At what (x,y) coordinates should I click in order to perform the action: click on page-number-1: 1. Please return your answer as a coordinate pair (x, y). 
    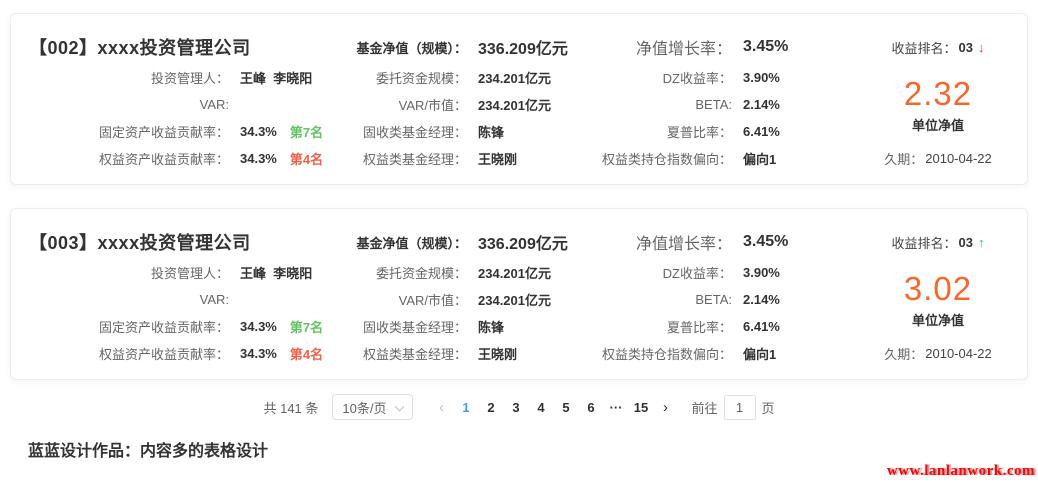
    Looking at the image, I should click on (466, 407).